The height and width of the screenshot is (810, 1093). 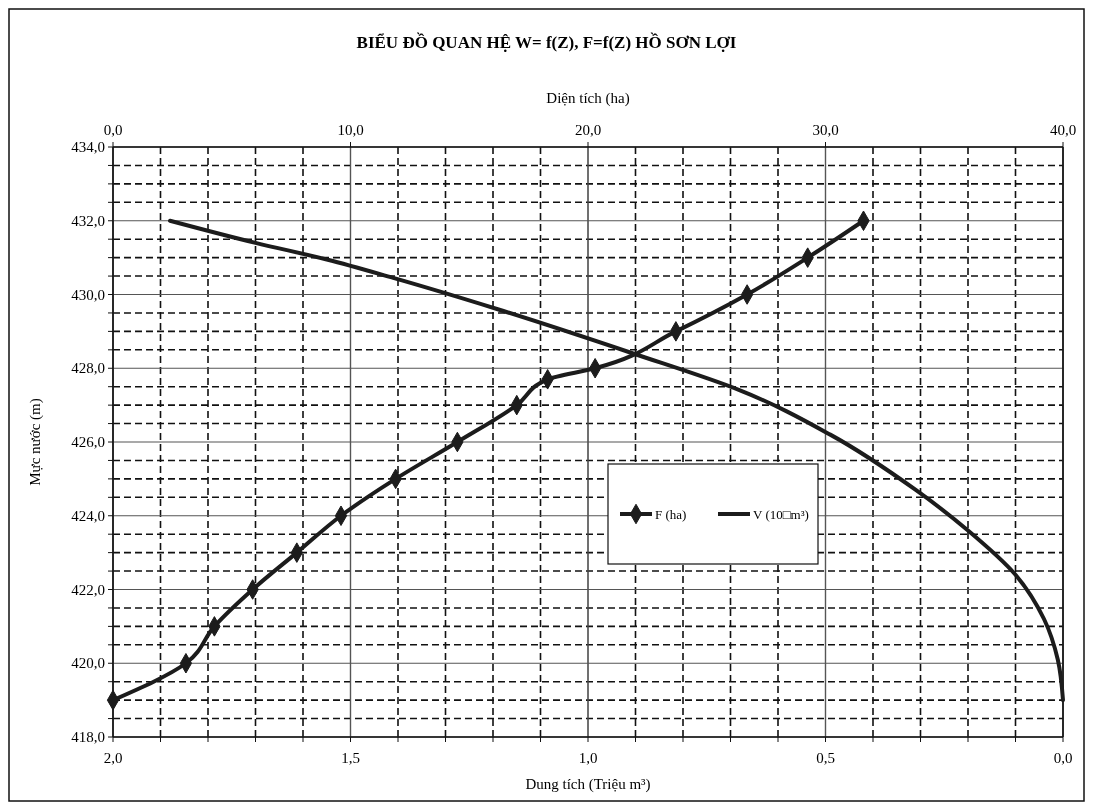 What do you see at coordinates (825, 130) in the screenshot?
I see `x2-tick-label: 30,0` at bounding box center [825, 130].